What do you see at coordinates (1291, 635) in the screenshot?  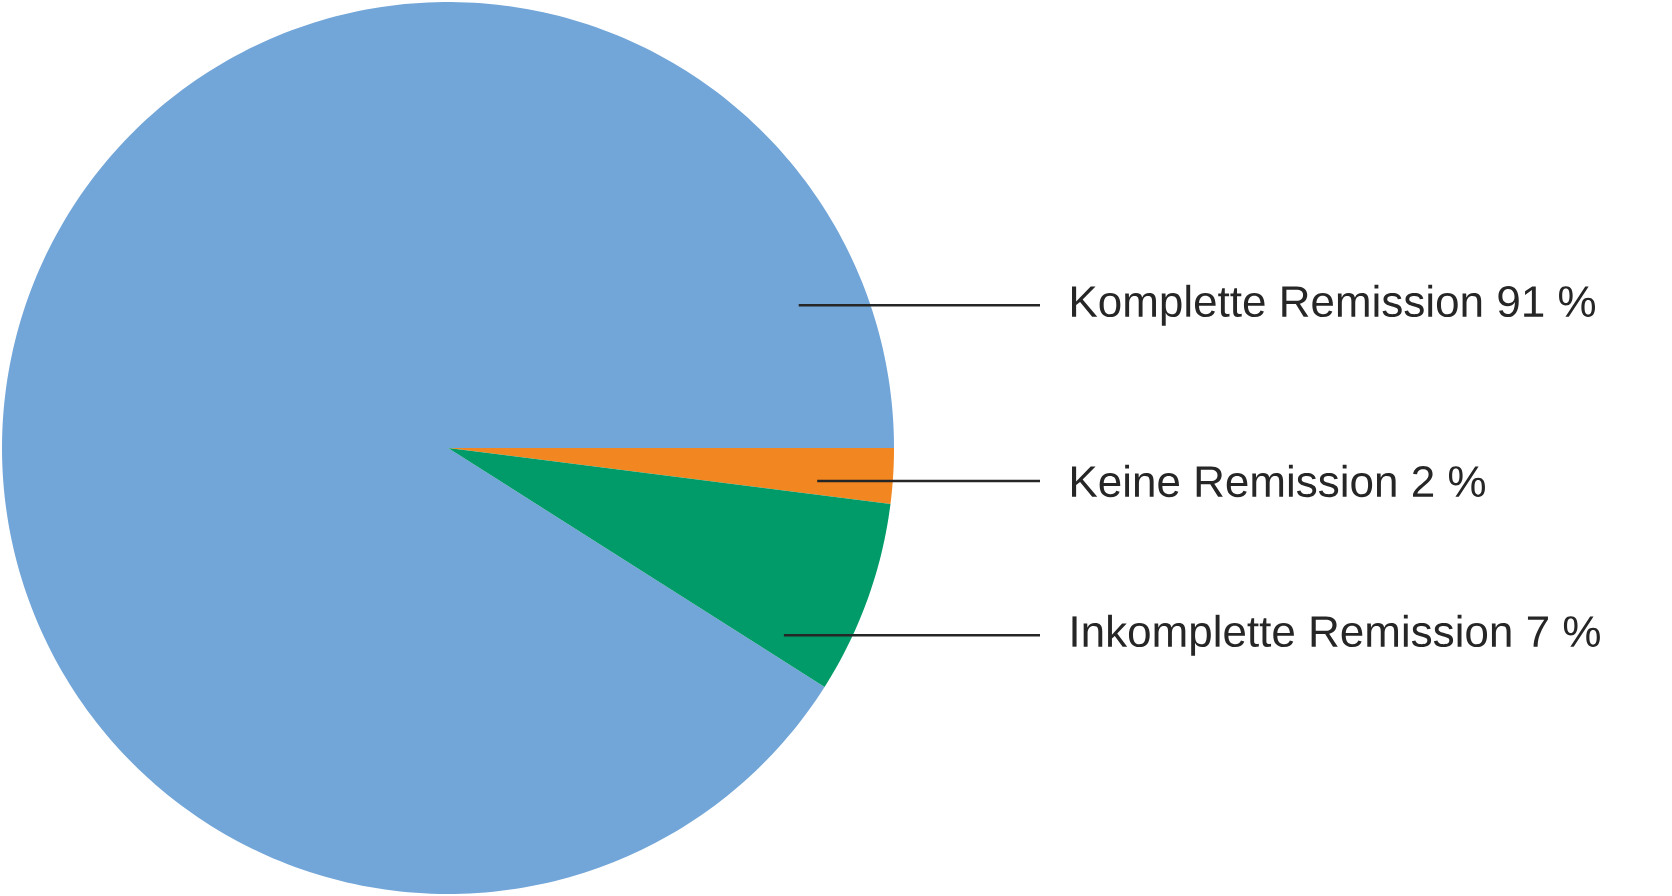 I see `slice-label: Inkomplette Remission` at bounding box center [1291, 635].